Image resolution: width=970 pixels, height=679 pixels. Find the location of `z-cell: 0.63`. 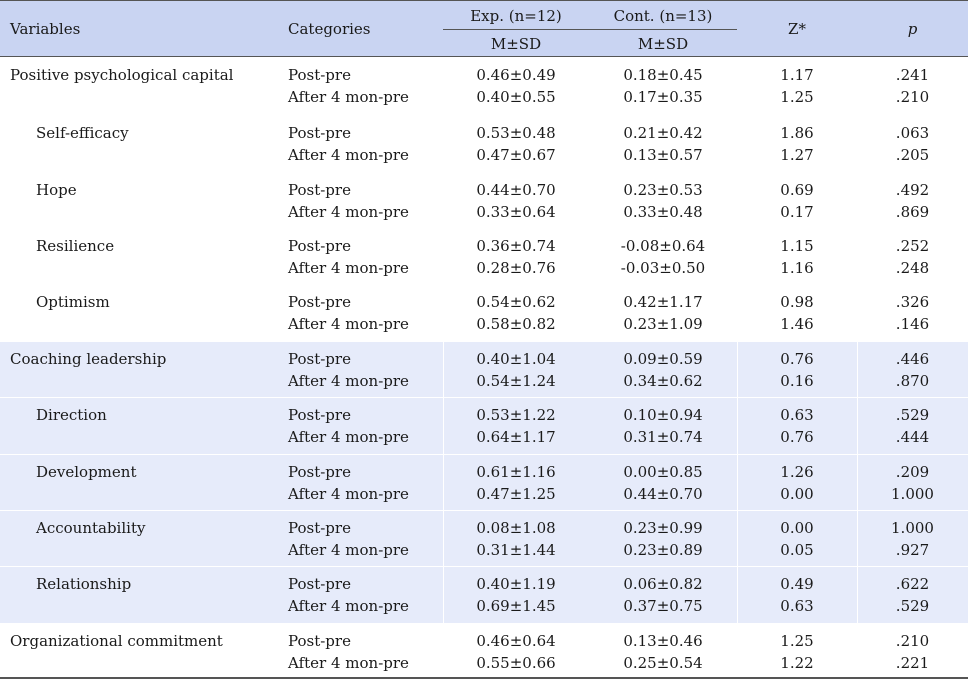

z-cell: 0.63 is located at coordinates (797, 606).